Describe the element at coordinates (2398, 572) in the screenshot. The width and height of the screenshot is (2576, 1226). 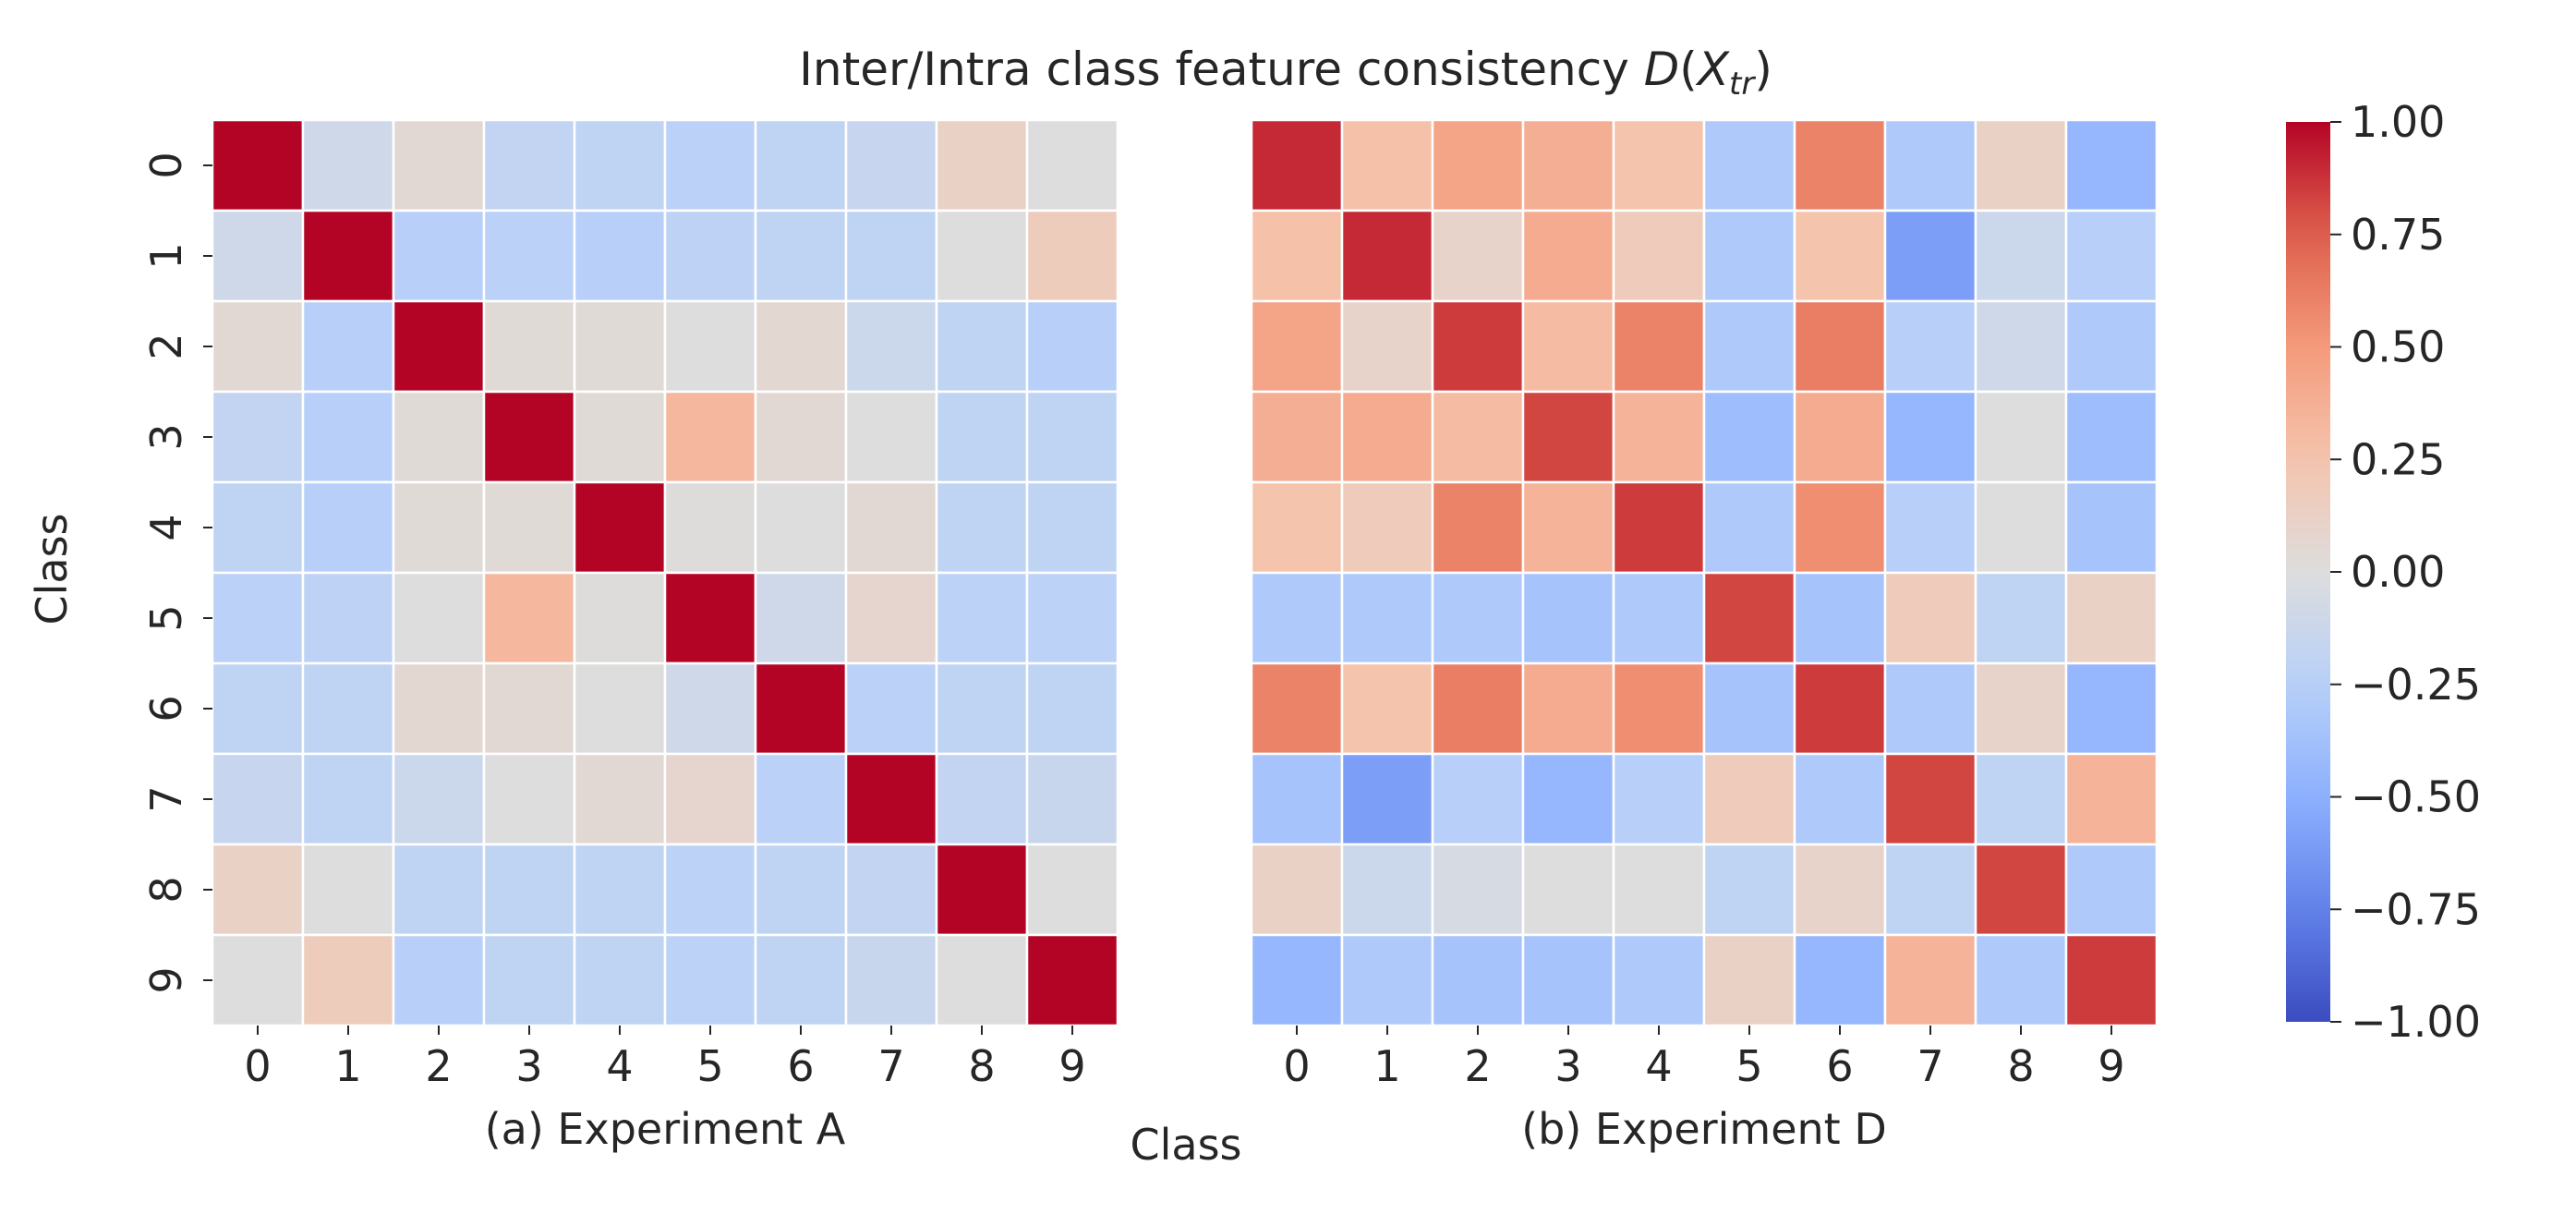
I see `colorbar-tick-label: 0.00` at that location.